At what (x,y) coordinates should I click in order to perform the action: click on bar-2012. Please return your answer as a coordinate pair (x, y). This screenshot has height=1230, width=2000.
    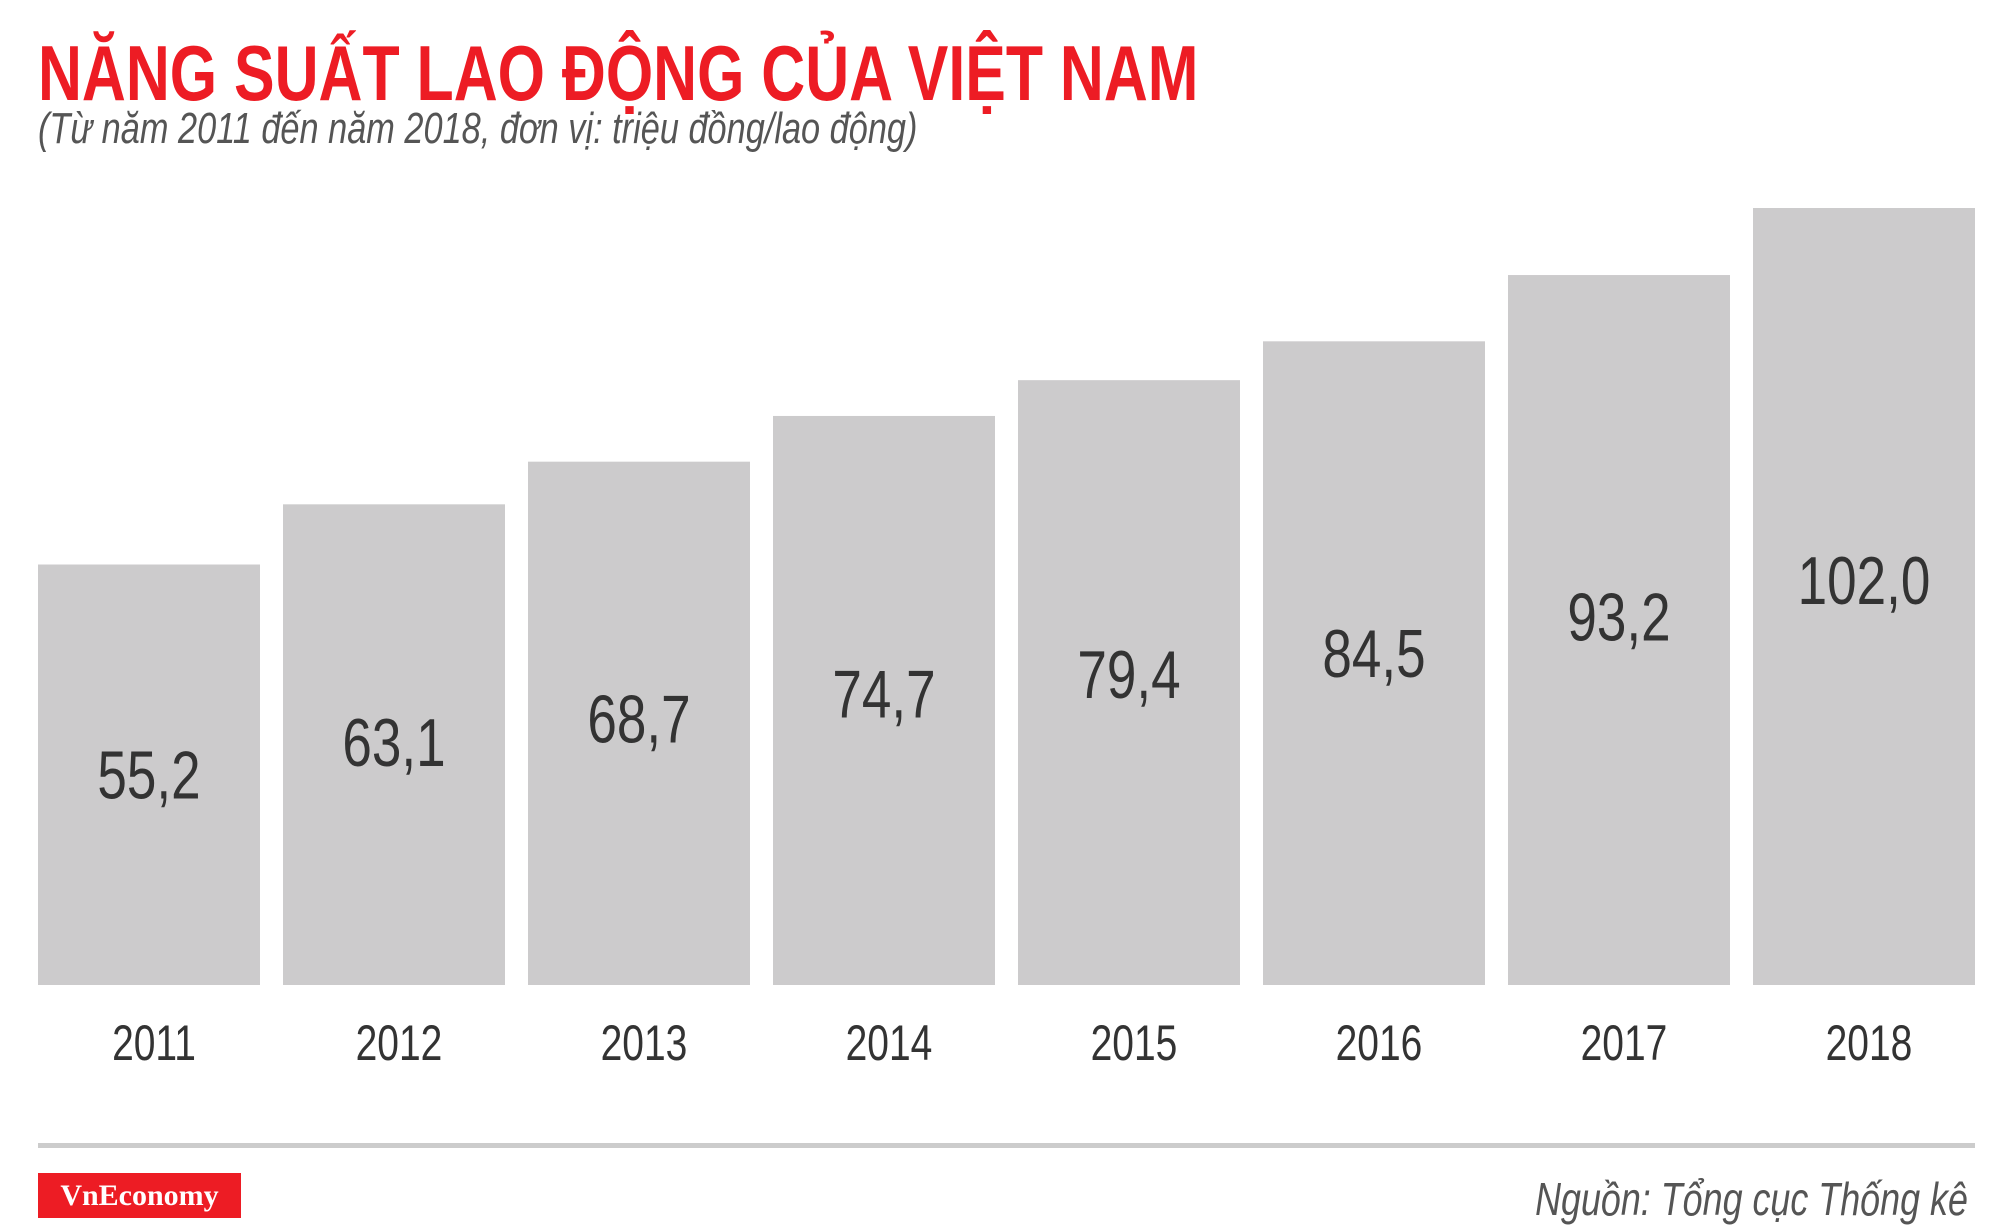
    Looking at the image, I should click on (394, 744).